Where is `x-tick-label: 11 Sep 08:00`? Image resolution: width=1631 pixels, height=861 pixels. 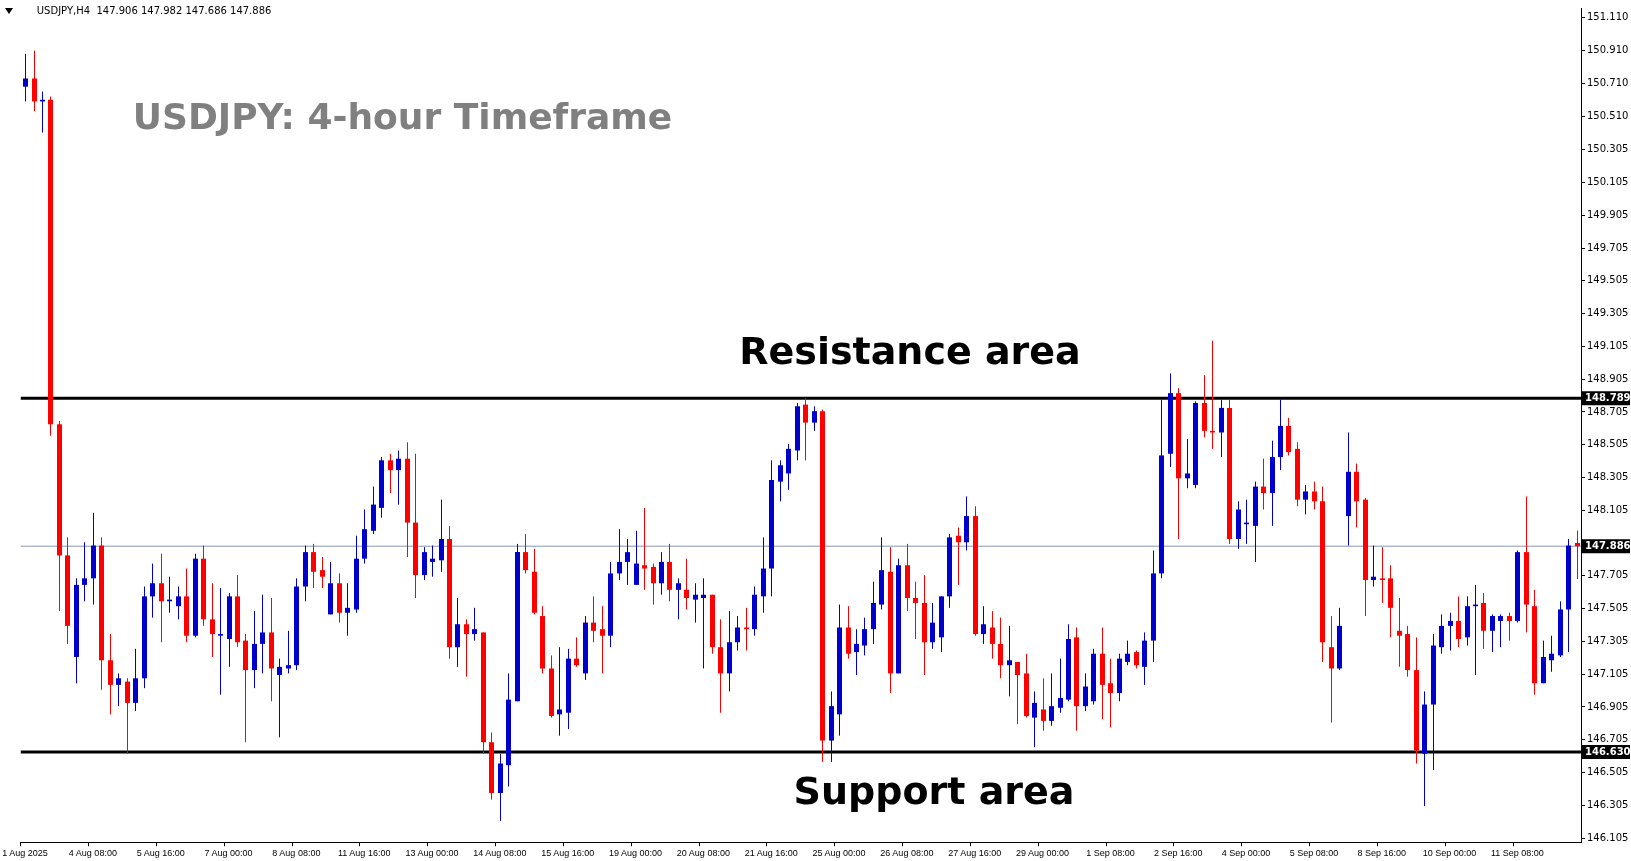 x-tick-label: 11 Sep 08:00 is located at coordinates (1517, 853).